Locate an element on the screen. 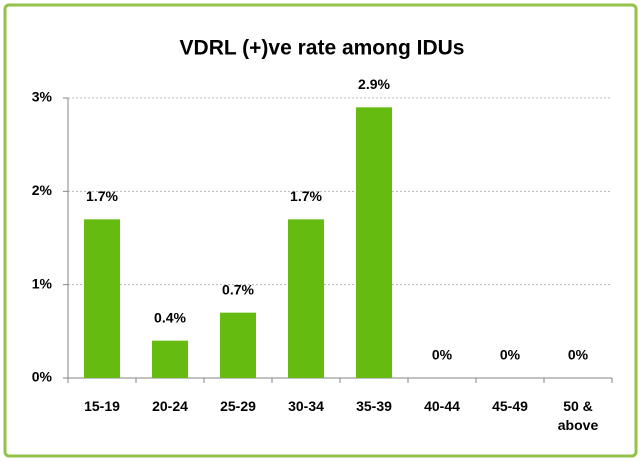  chart-title: VDRL (+)ve rate among IDUs is located at coordinates (322, 48).